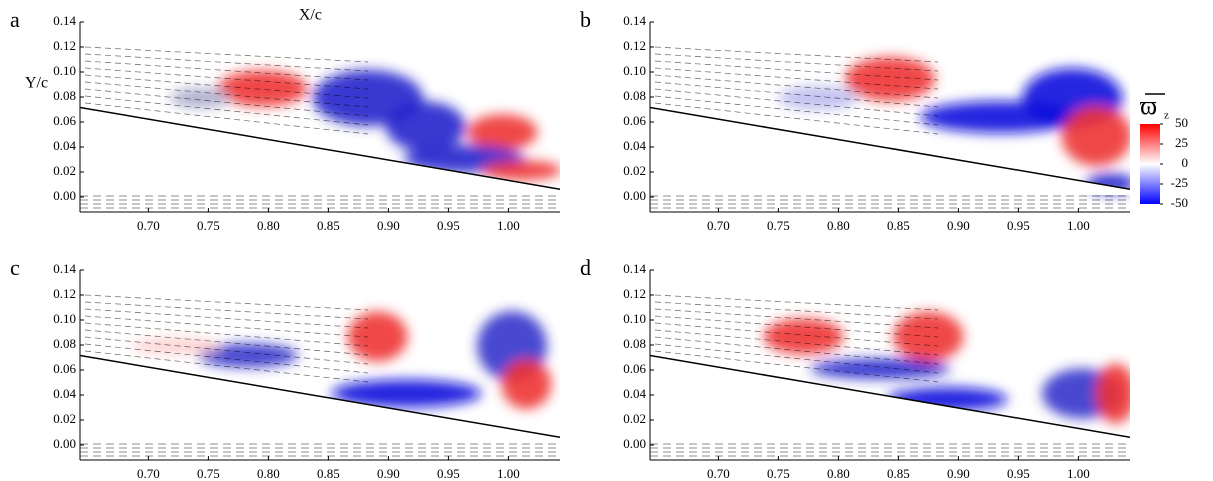 This screenshot has width=1213, height=481. Describe the element at coordinates (15, 19) in the screenshot. I see `panel-label: a` at that location.